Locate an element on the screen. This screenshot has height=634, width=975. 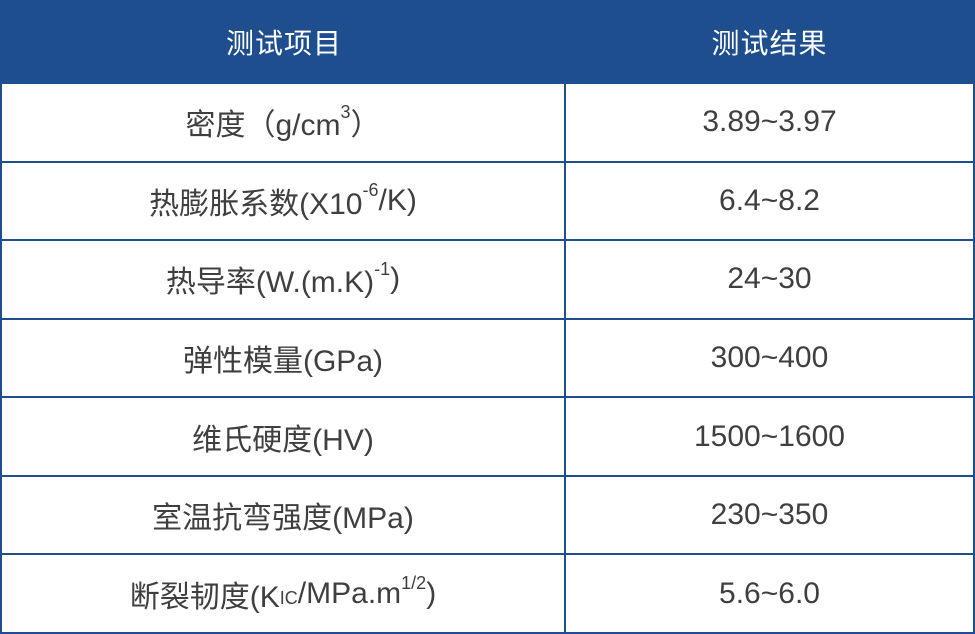
table-row: 弹性模量(GPa) 300~400 is located at coordinates (487, 357).